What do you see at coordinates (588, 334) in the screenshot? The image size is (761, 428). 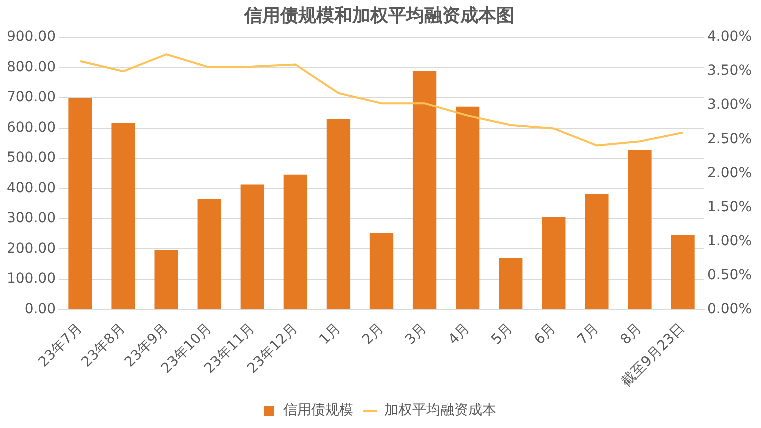 I see `x-tick-label: 7月` at bounding box center [588, 334].